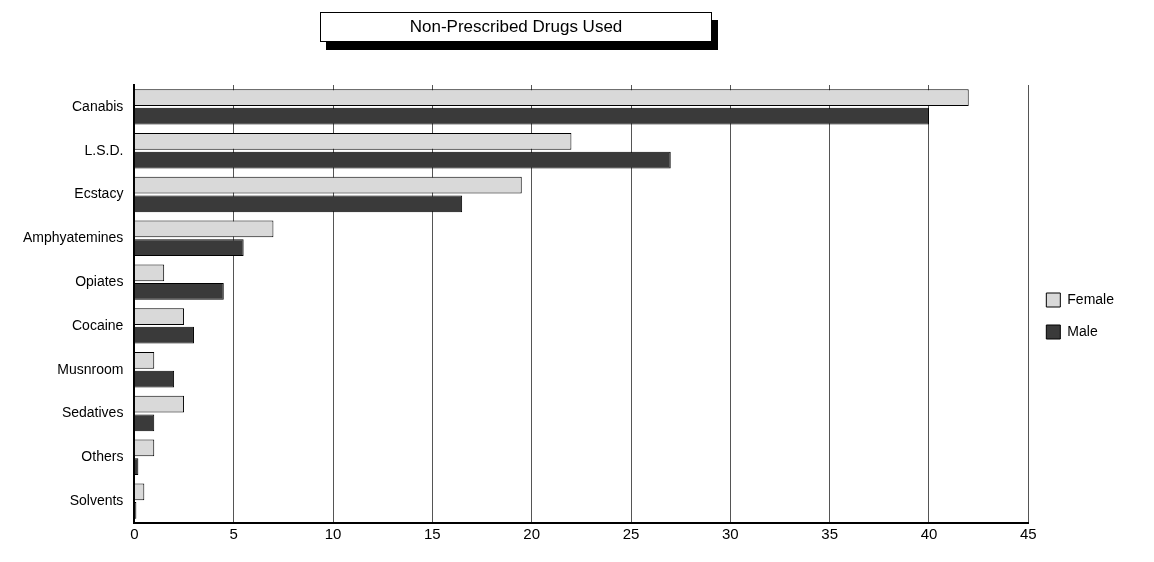 The image size is (1154, 562). I want to click on x-tick-label: 15, so click(432, 534).